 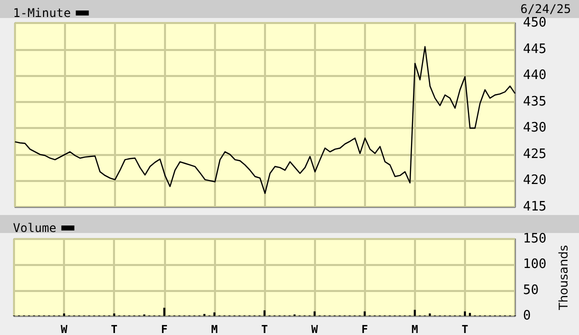 What do you see at coordinates (563, 278) in the screenshot?
I see `y-axis-title: Thousands` at bounding box center [563, 278].